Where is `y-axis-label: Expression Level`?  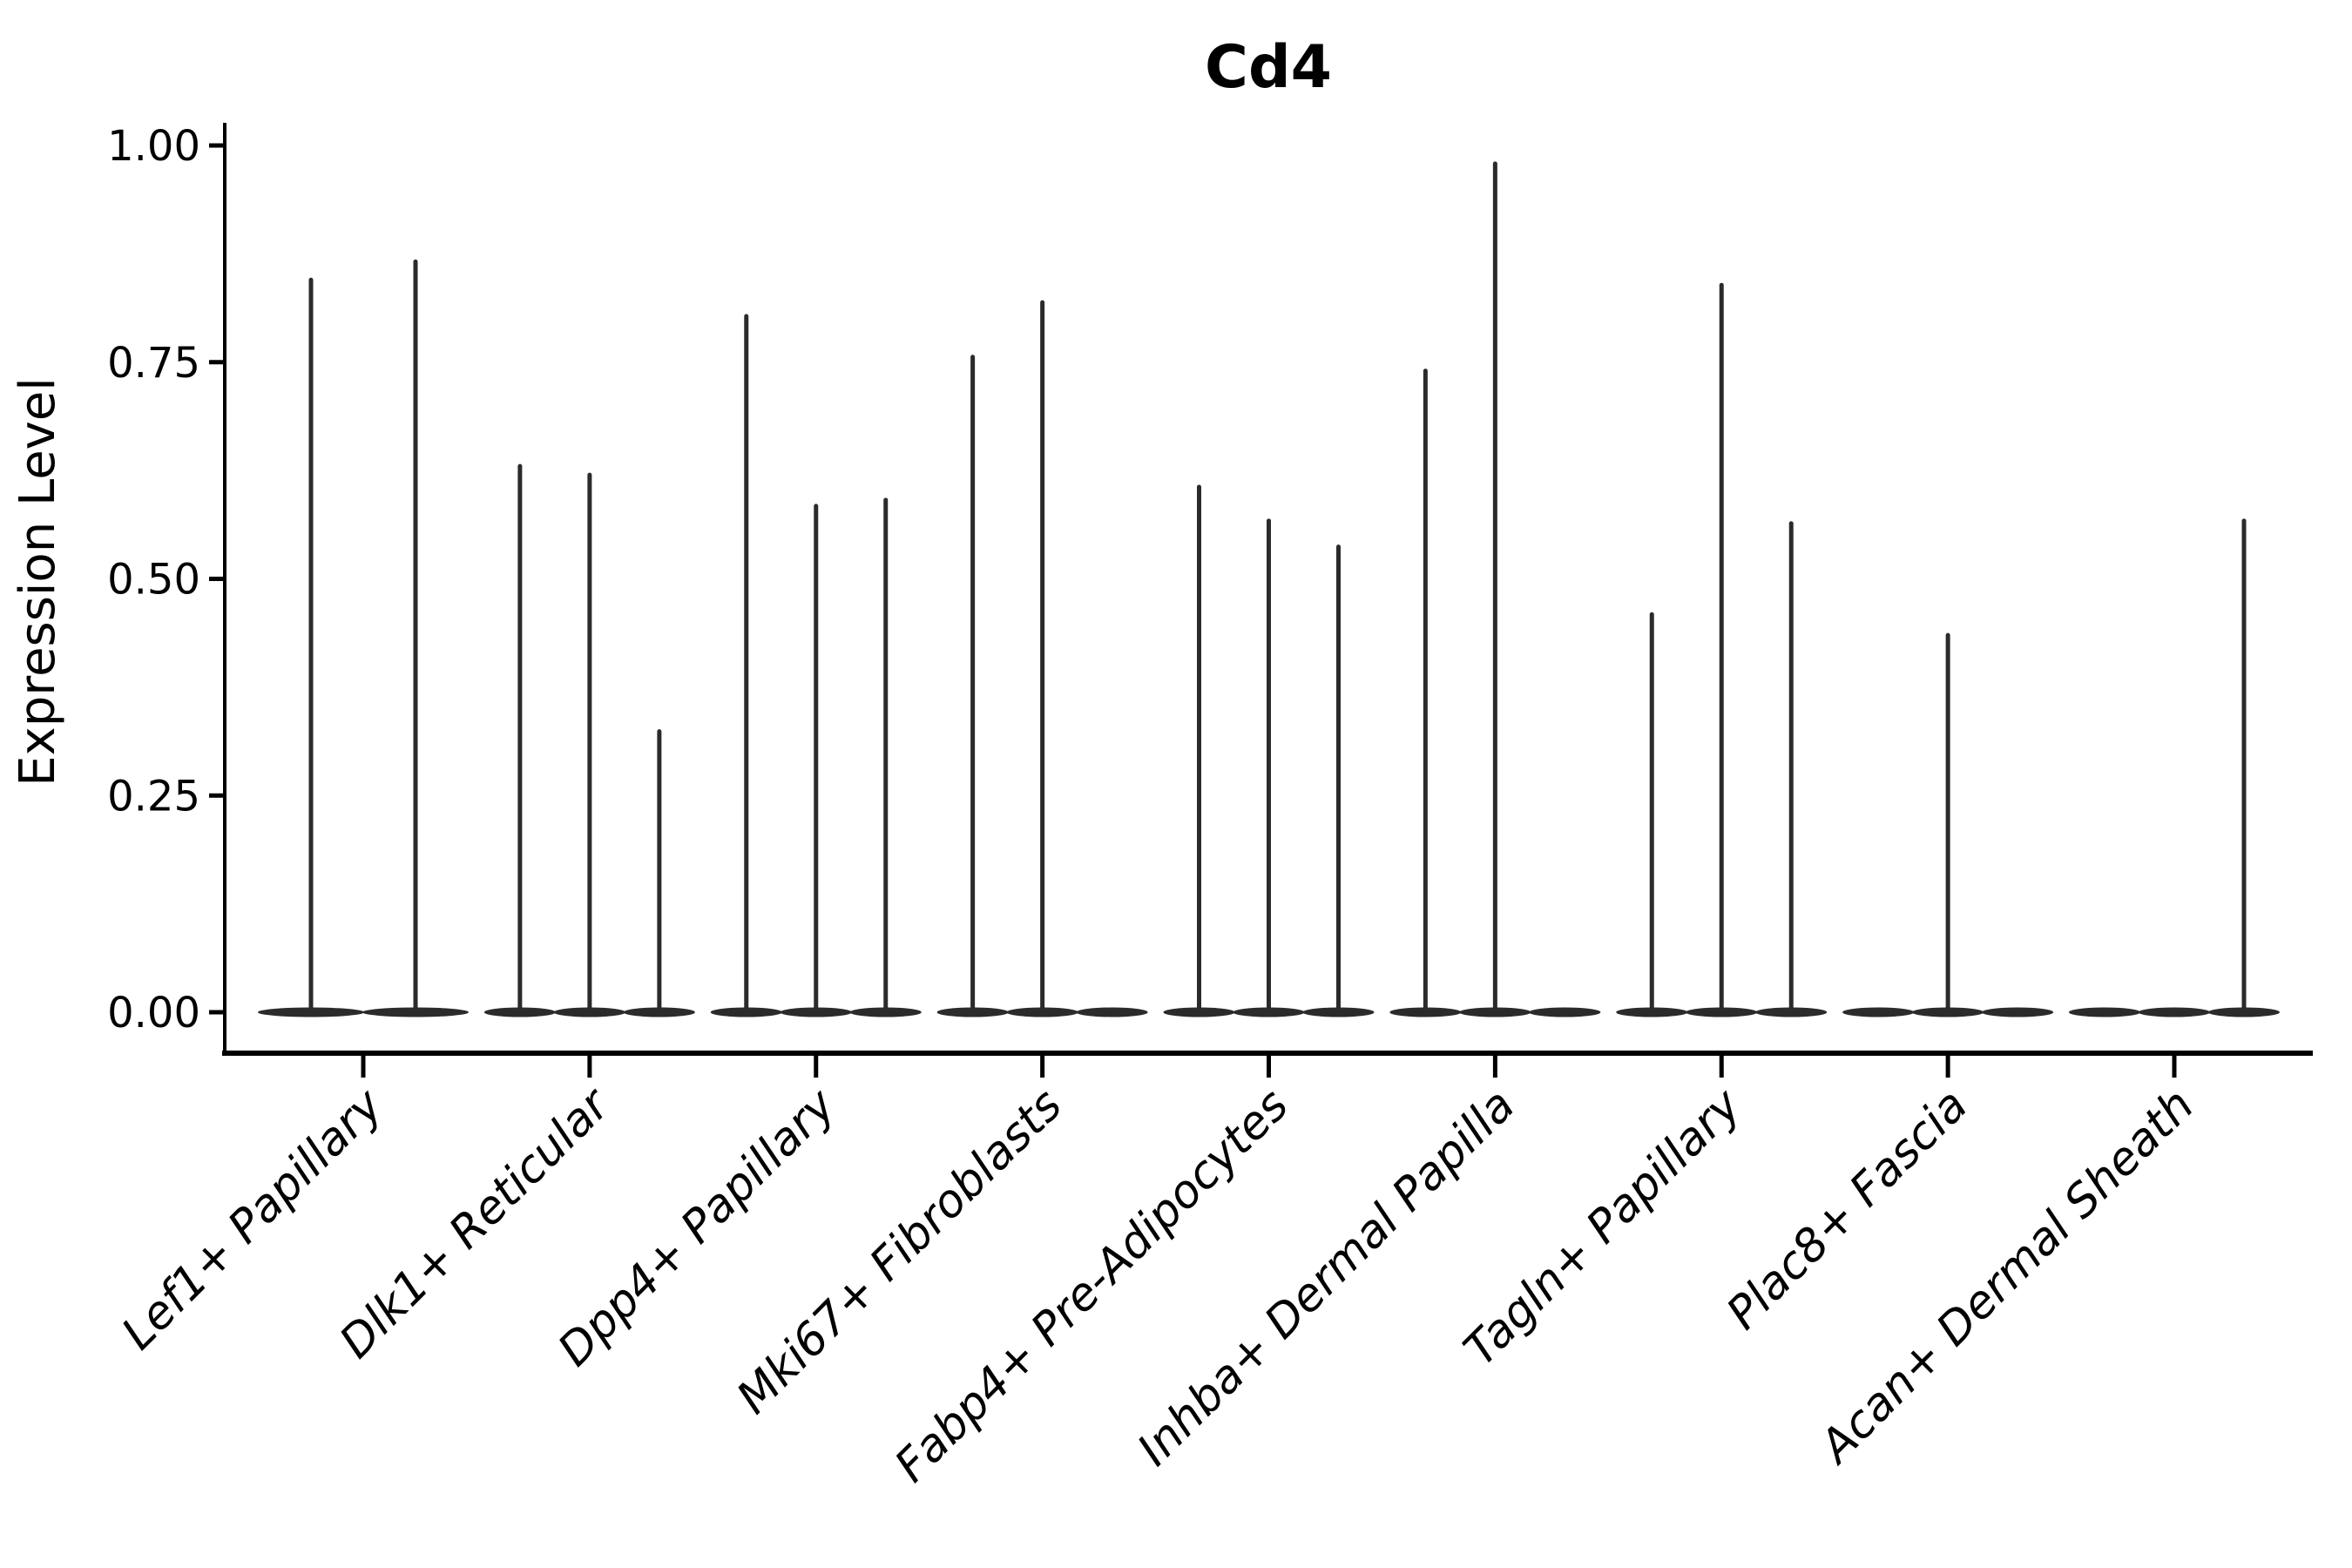 y-axis-label: Expression Level is located at coordinates (38, 582).